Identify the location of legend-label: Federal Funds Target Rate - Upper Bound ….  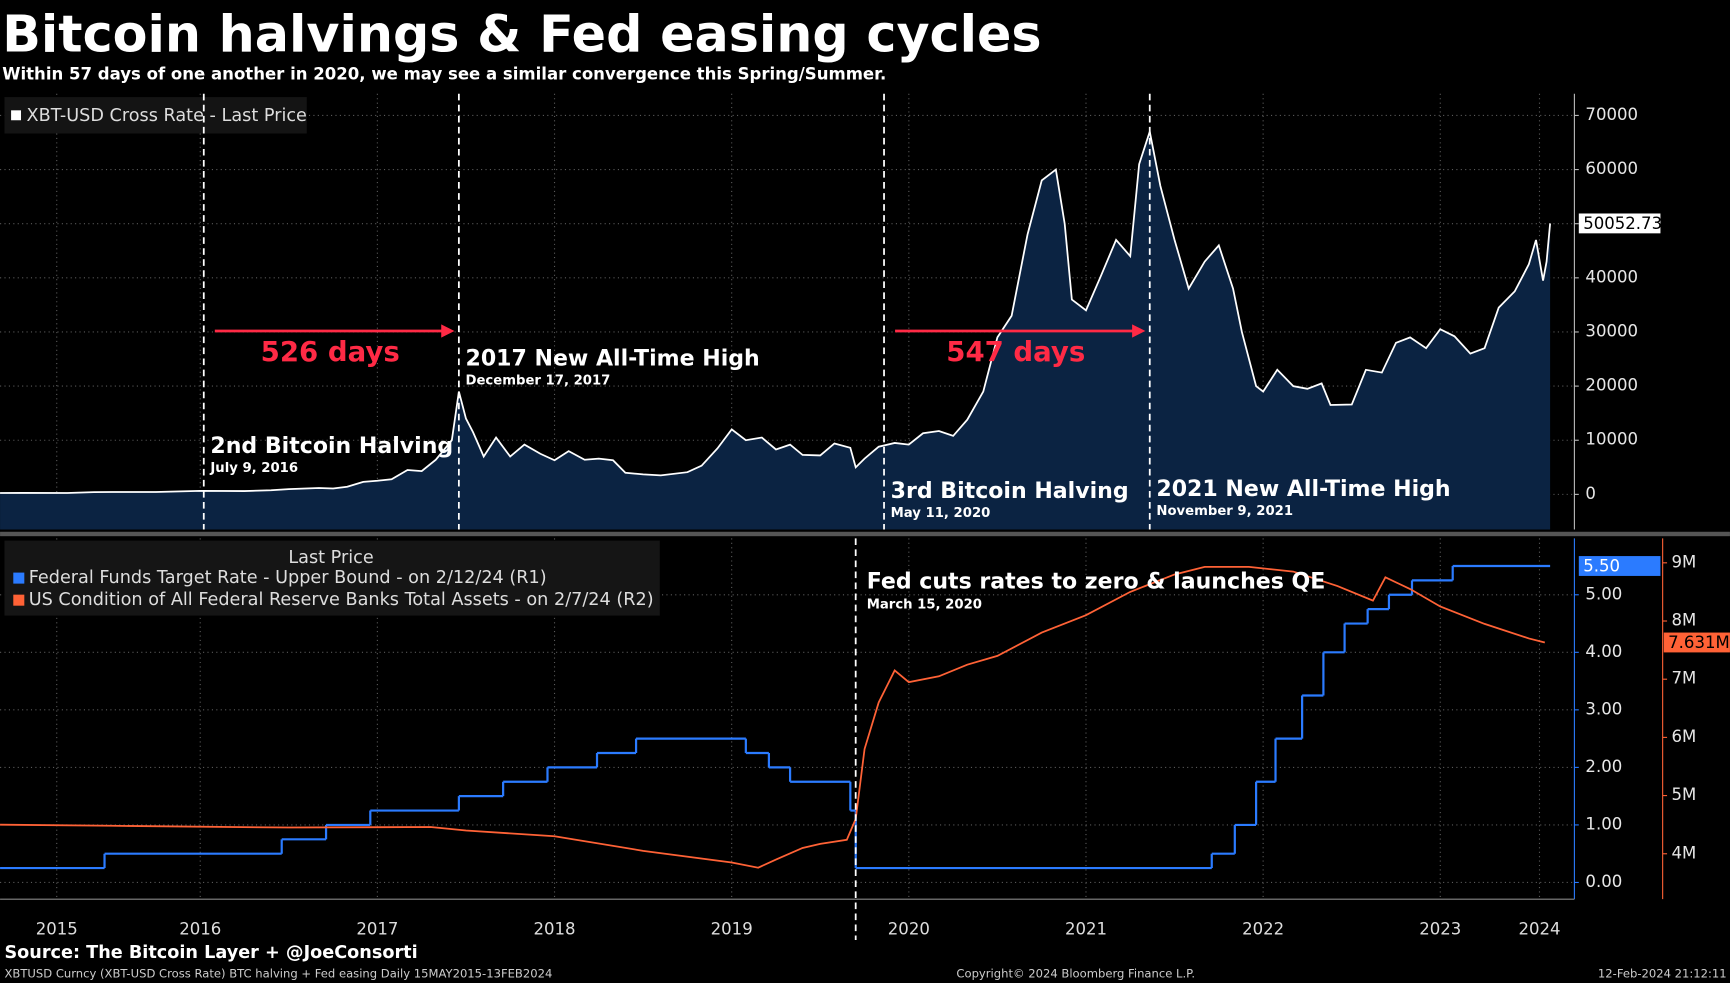
(288, 578).